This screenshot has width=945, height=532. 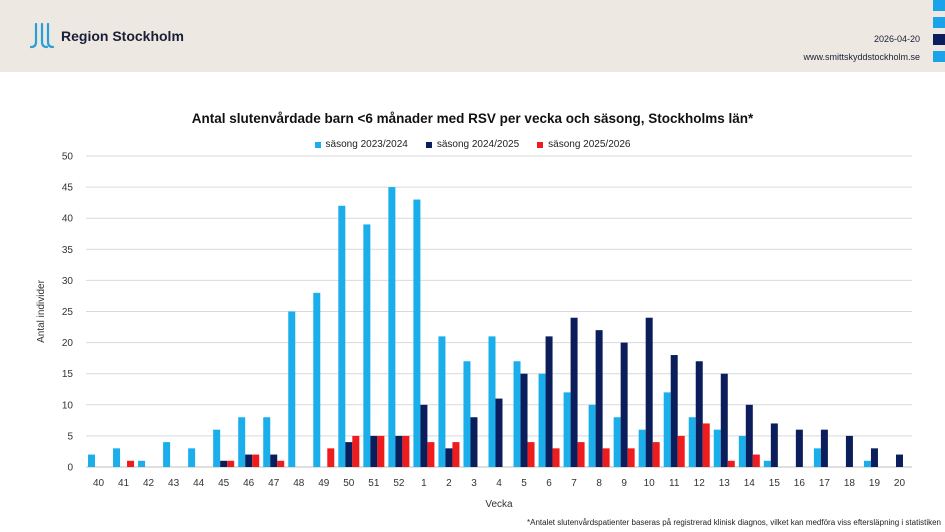 What do you see at coordinates (499, 483) in the screenshot?
I see `x-tick-label: 4` at bounding box center [499, 483].